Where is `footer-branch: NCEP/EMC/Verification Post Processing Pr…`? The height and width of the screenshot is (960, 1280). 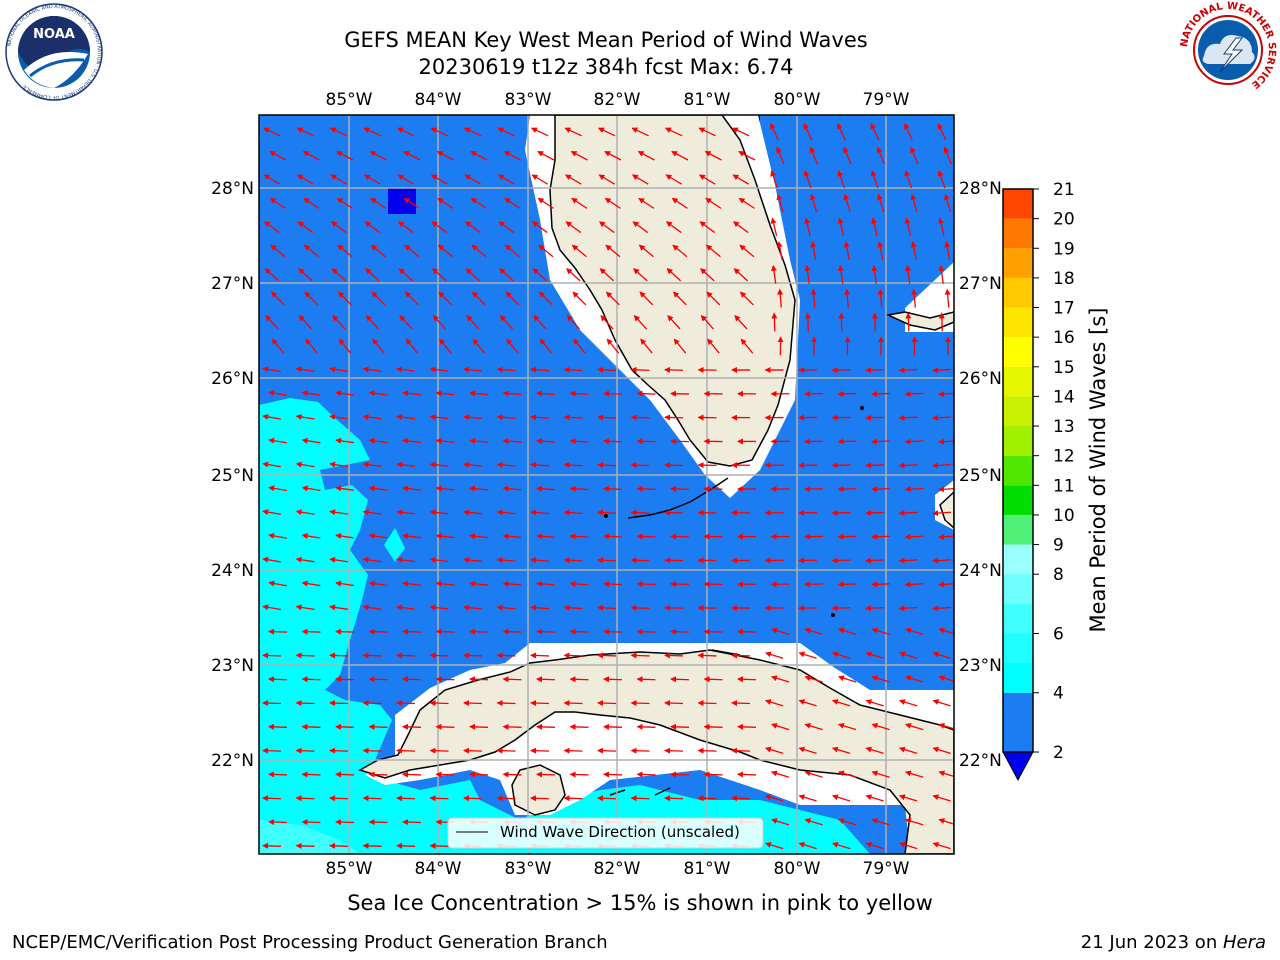
footer-branch: NCEP/EMC/Verification Post Processing Pr… is located at coordinates (310, 942).